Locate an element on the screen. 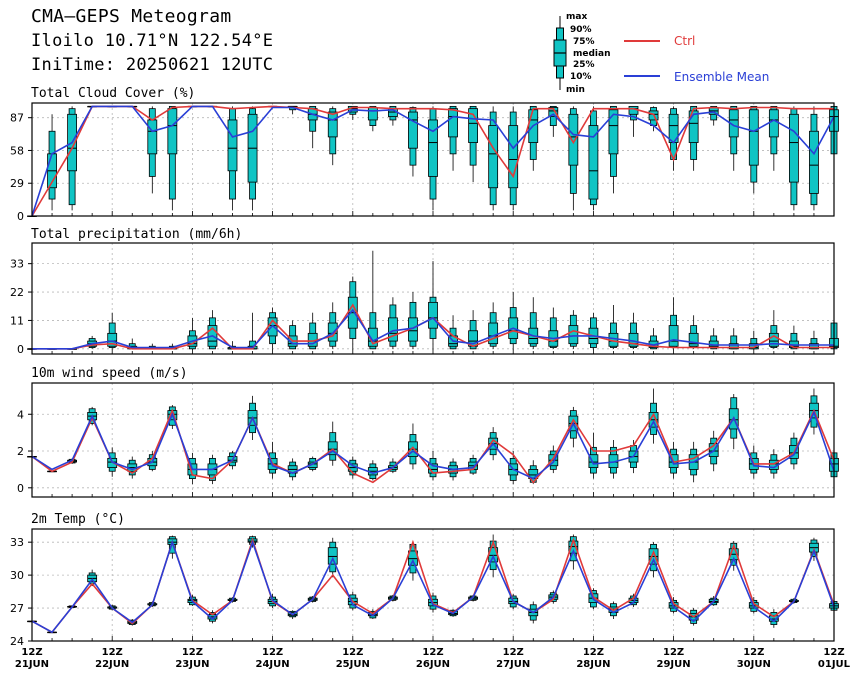 The height and width of the screenshot is (680, 858). legend-mean-label: Ensemble Mean is located at coordinates (722, 77).